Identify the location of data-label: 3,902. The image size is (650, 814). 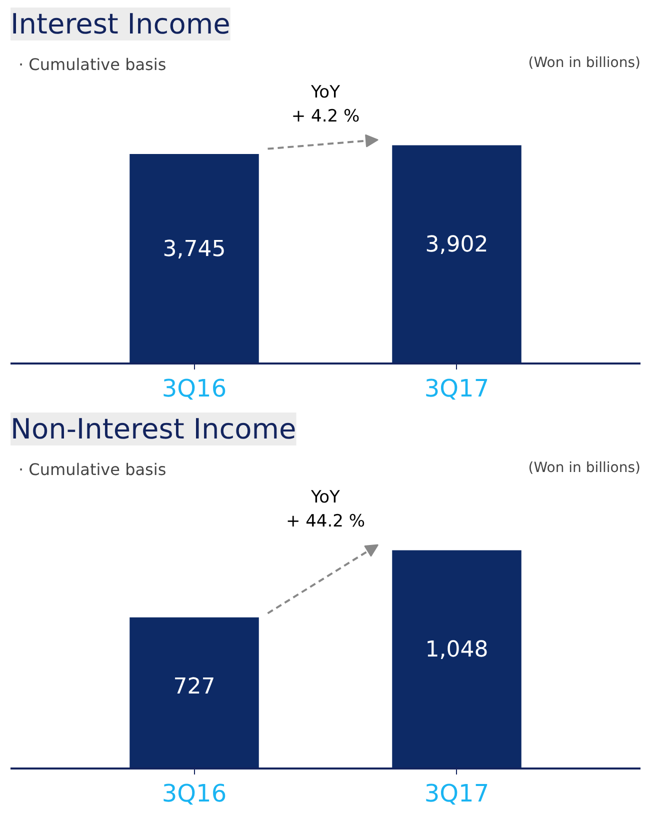
(456, 245).